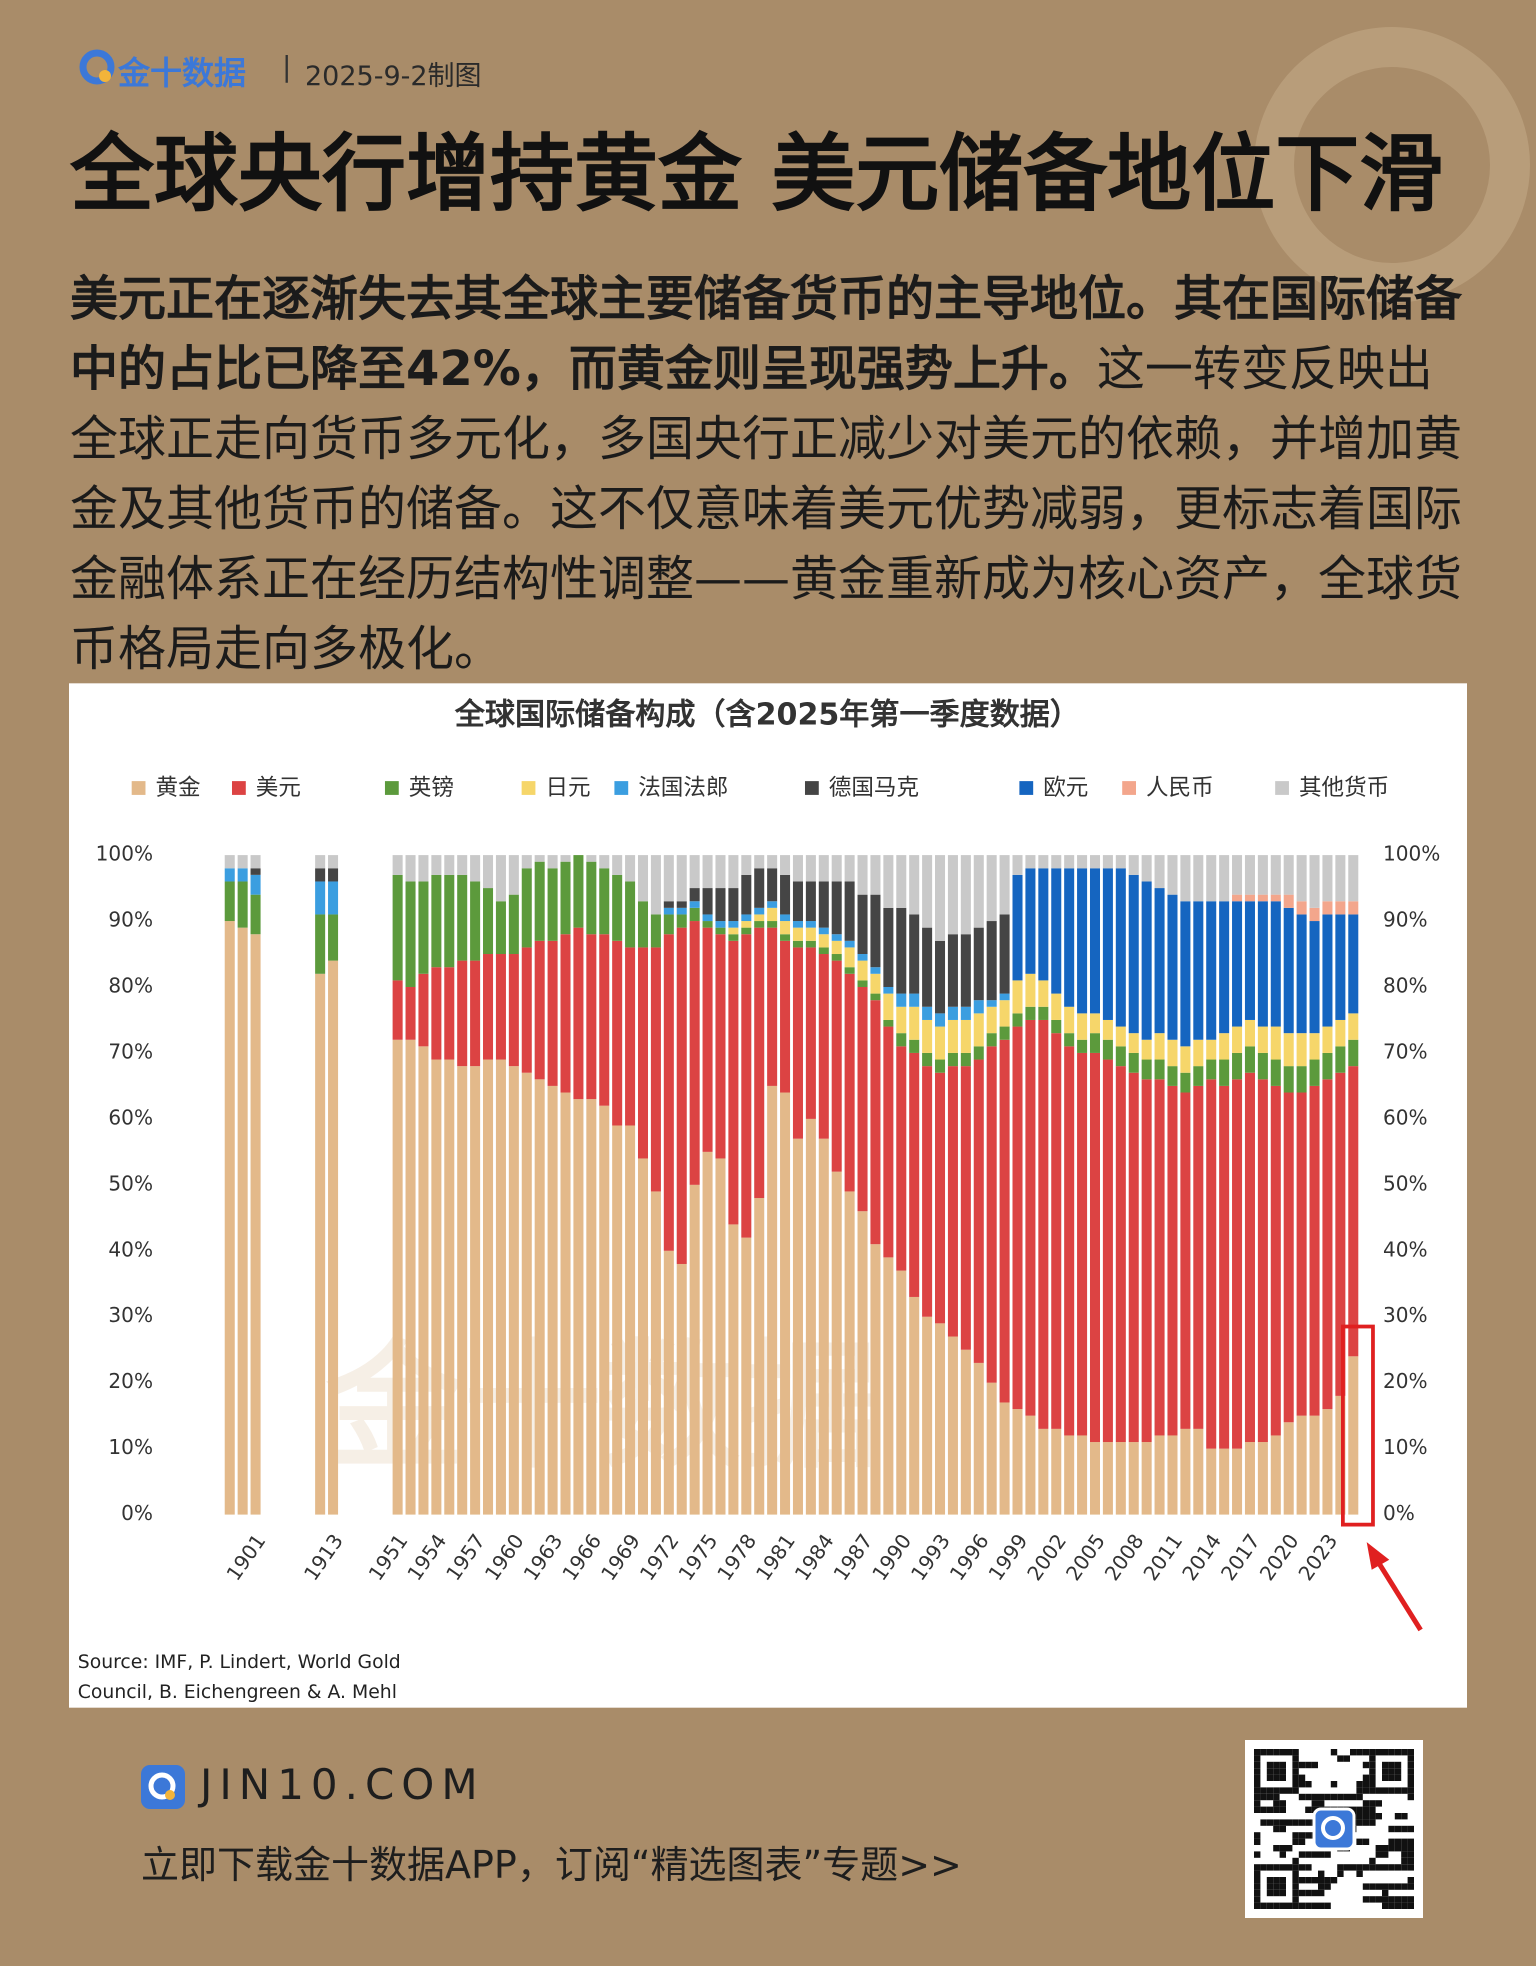 Image resolution: width=1536 pixels, height=1966 pixels. What do you see at coordinates (163, 1787) in the screenshot?
I see `icon-bg` at bounding box center [163, 1787].